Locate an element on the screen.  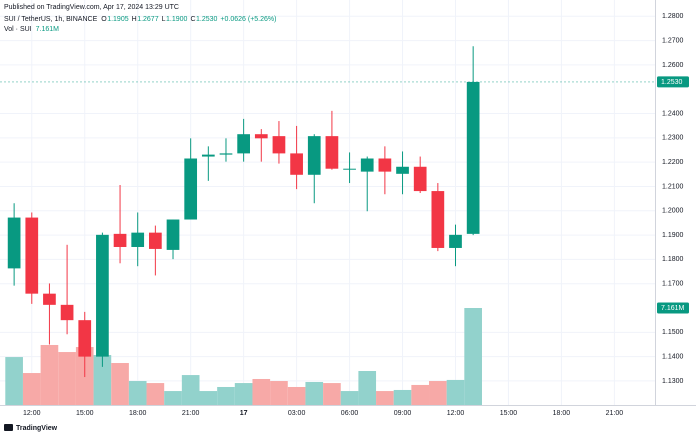
y-tick-label: 1.2700 is located at coordinates (673, 40).